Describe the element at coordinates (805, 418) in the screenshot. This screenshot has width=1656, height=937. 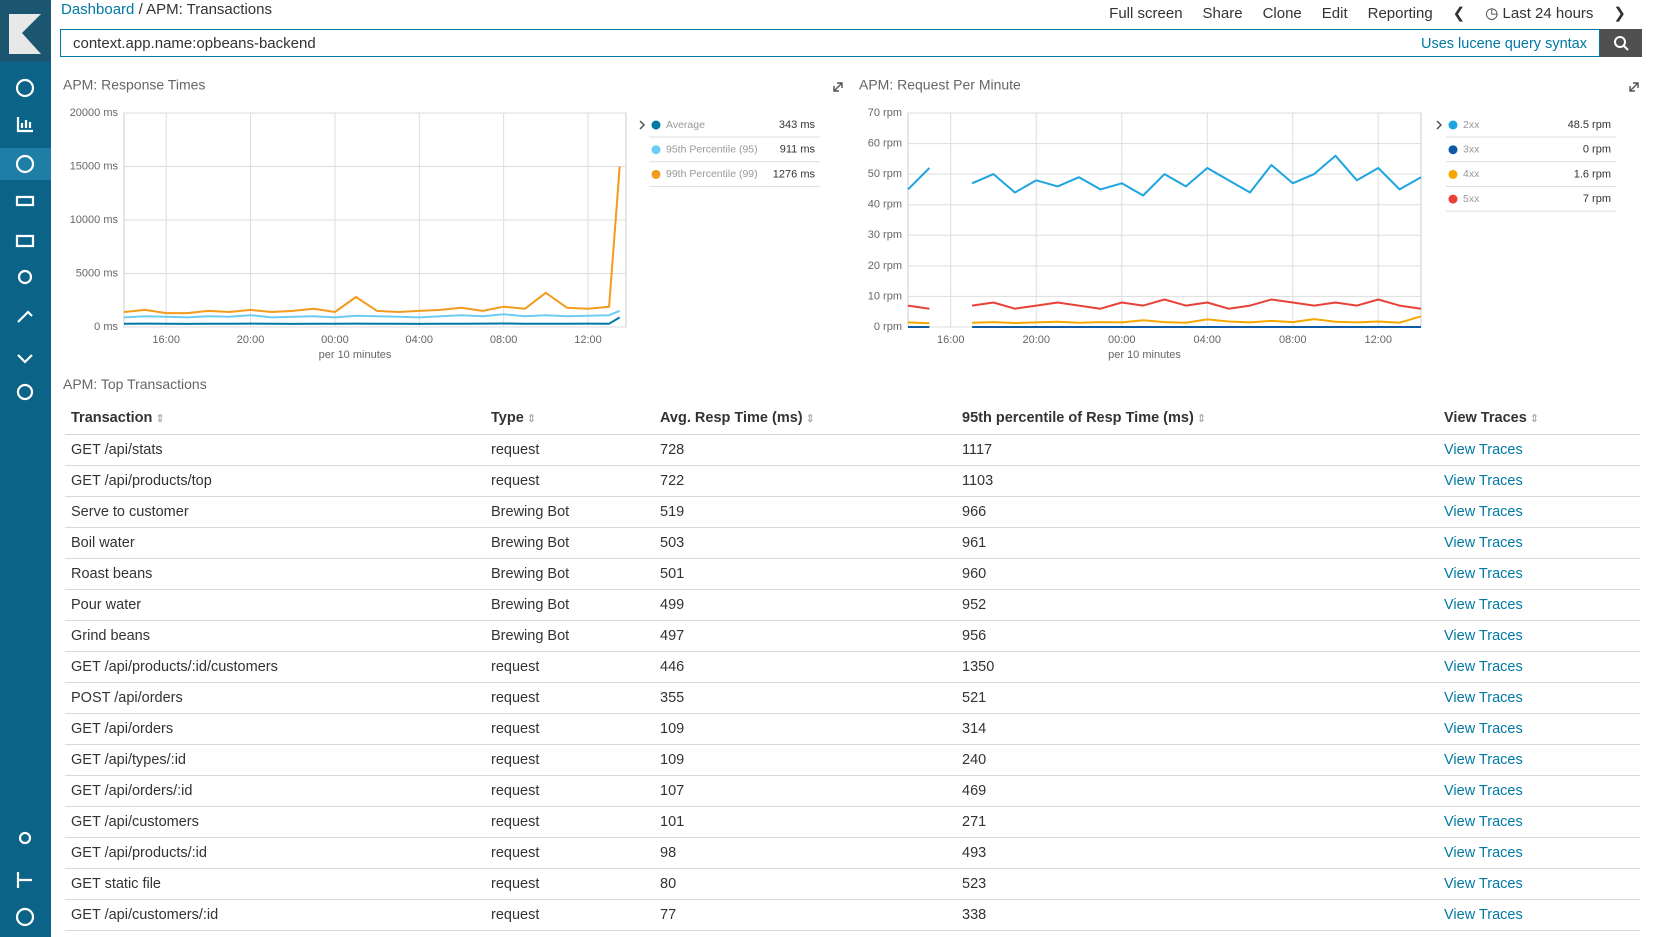
I see `column-header: Avg. Resp Time (ms)` at that location.